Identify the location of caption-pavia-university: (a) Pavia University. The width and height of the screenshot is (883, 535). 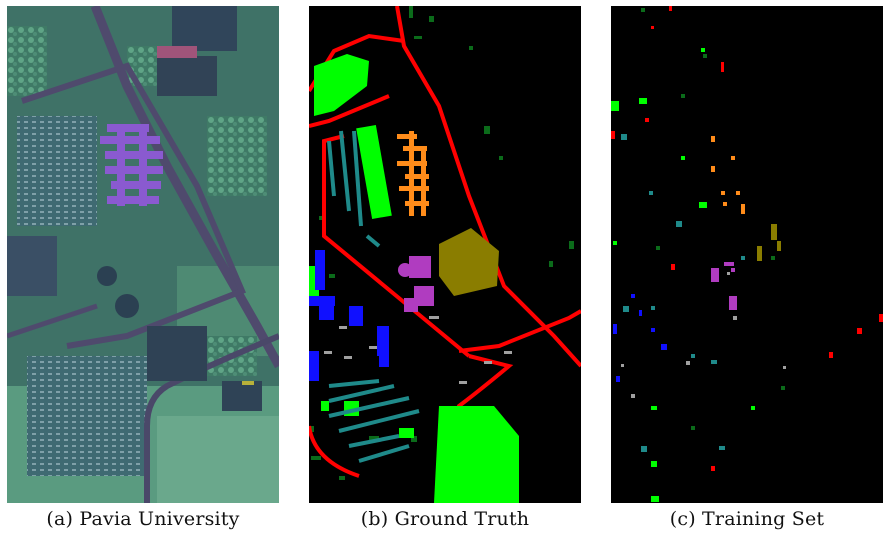
(143, 519).